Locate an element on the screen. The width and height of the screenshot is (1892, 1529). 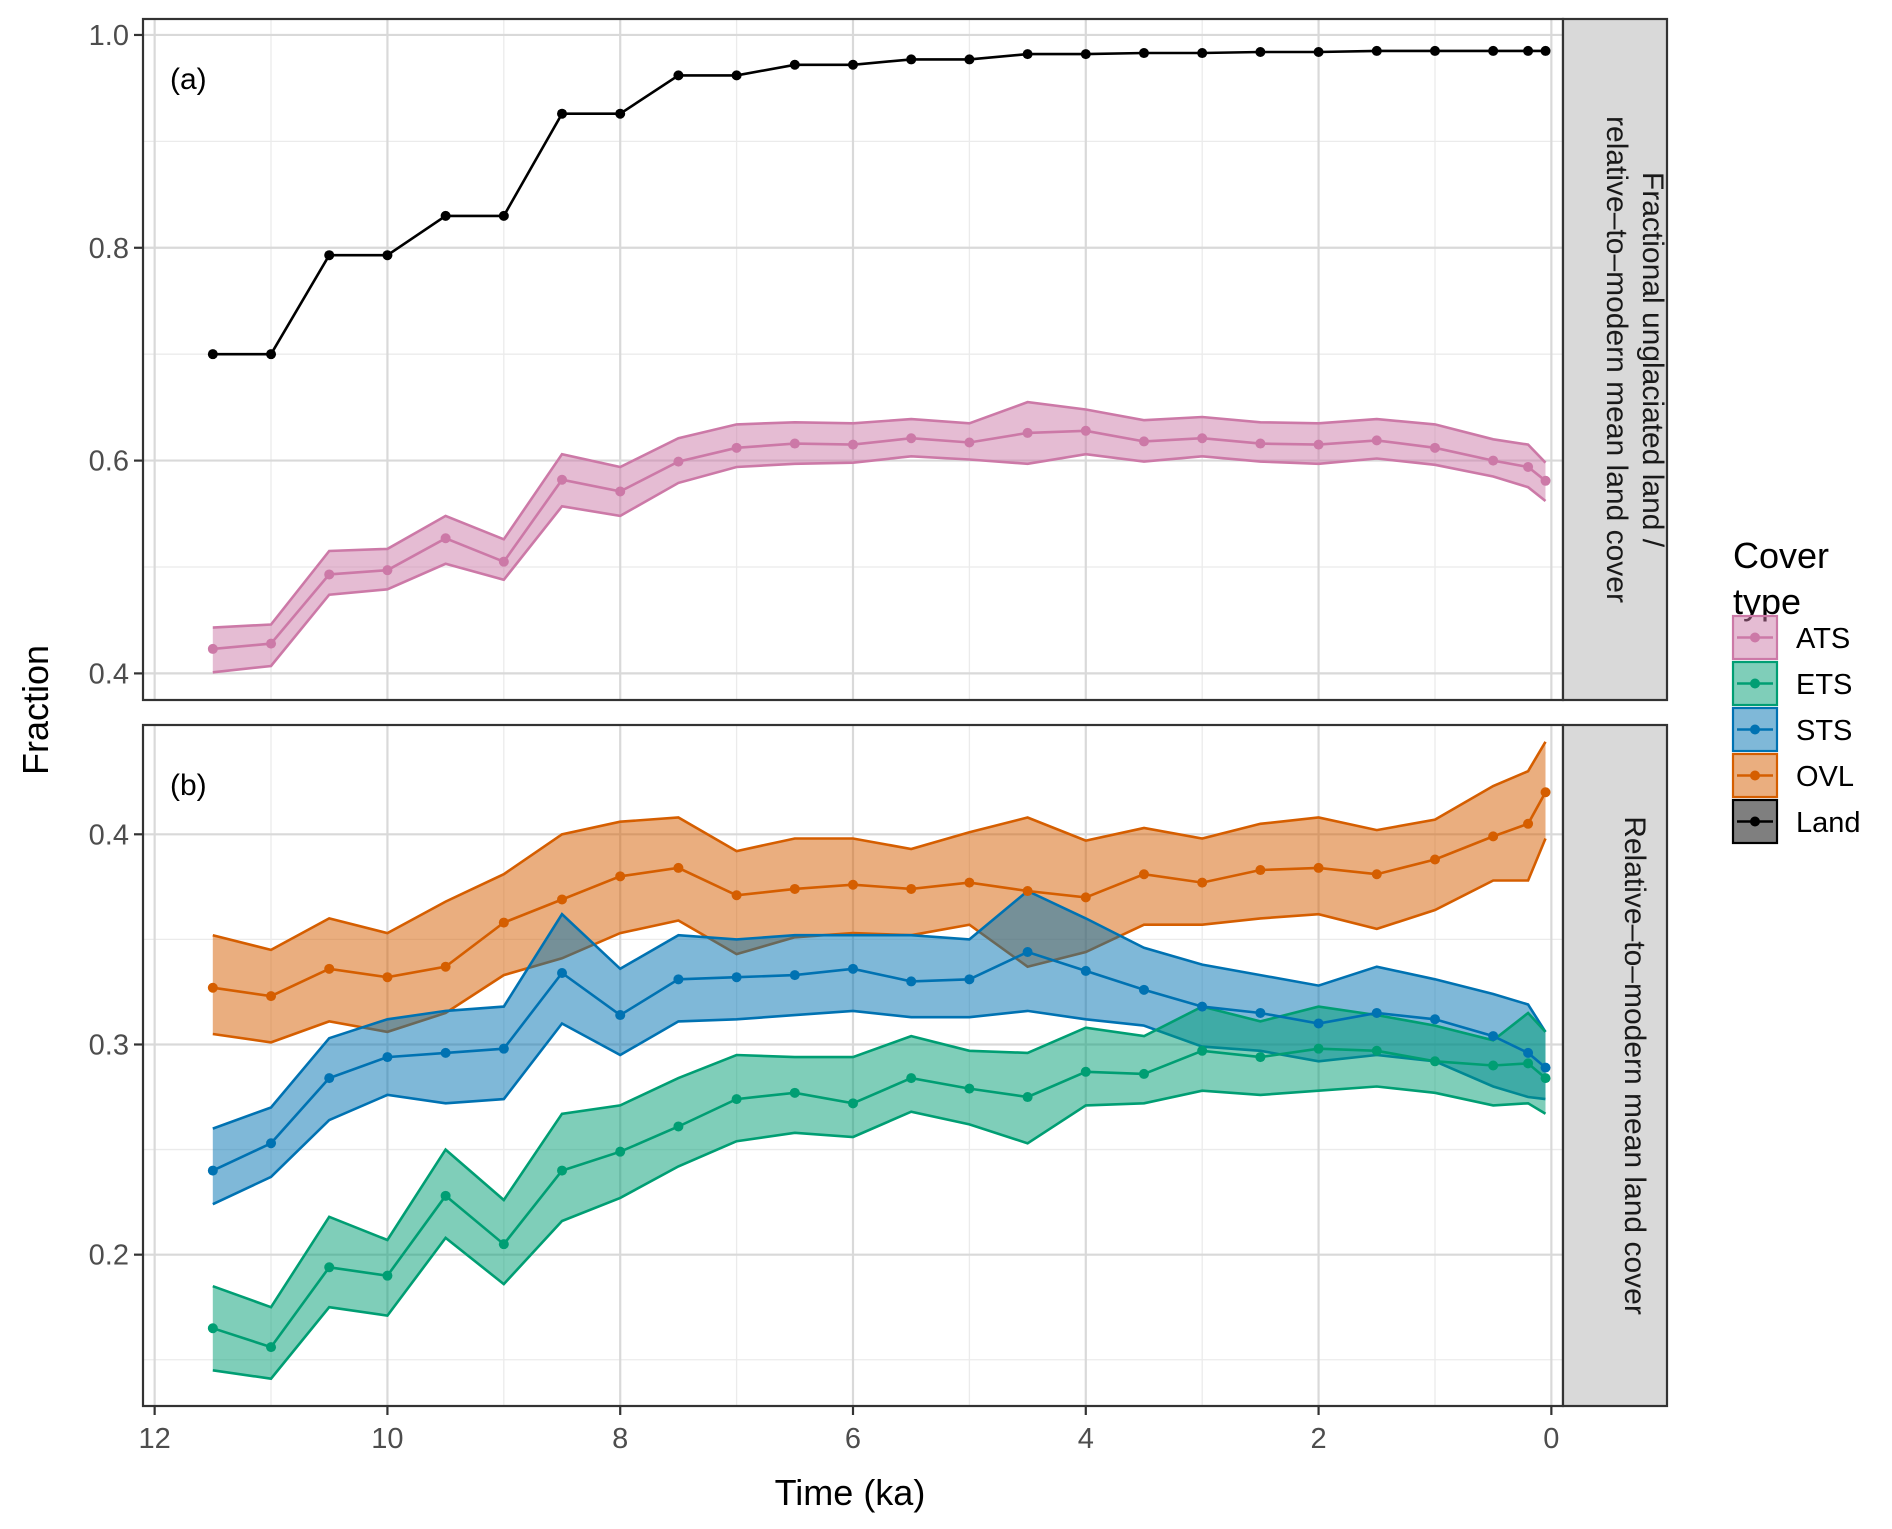
x-tick-label: 0 is located at coordinates (1551, 1439).